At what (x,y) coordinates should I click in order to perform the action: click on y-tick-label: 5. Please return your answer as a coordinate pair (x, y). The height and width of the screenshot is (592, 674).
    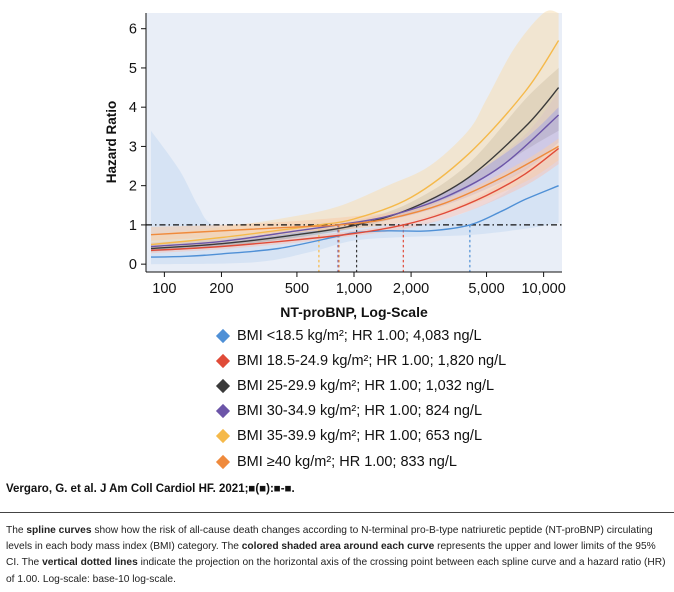
    Looking at the image, I should click on (133, 69).